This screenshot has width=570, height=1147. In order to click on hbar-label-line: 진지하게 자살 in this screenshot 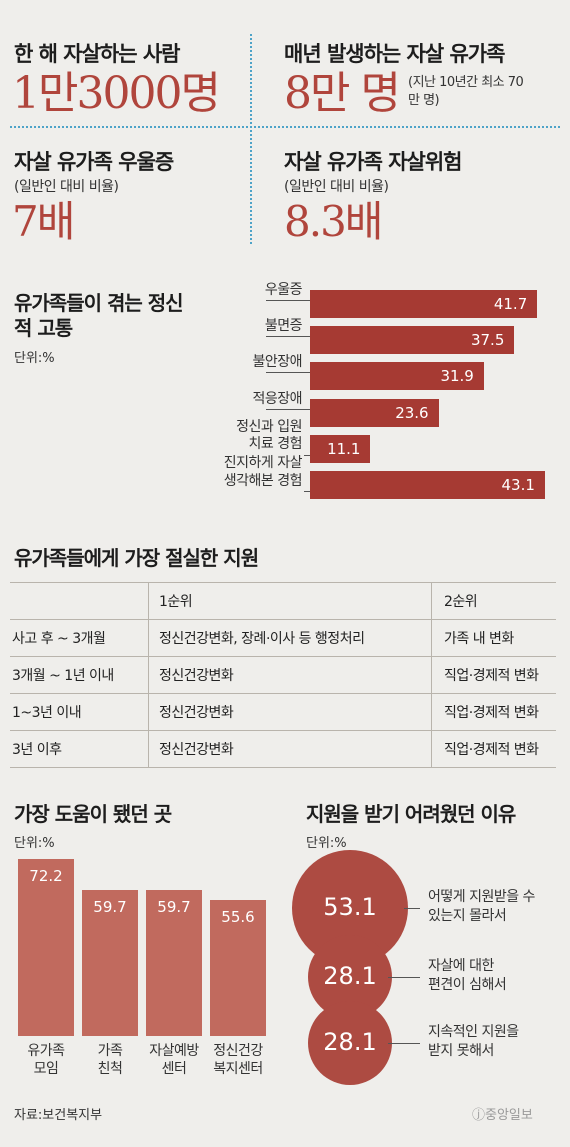, I will do `click(263, 463)`.